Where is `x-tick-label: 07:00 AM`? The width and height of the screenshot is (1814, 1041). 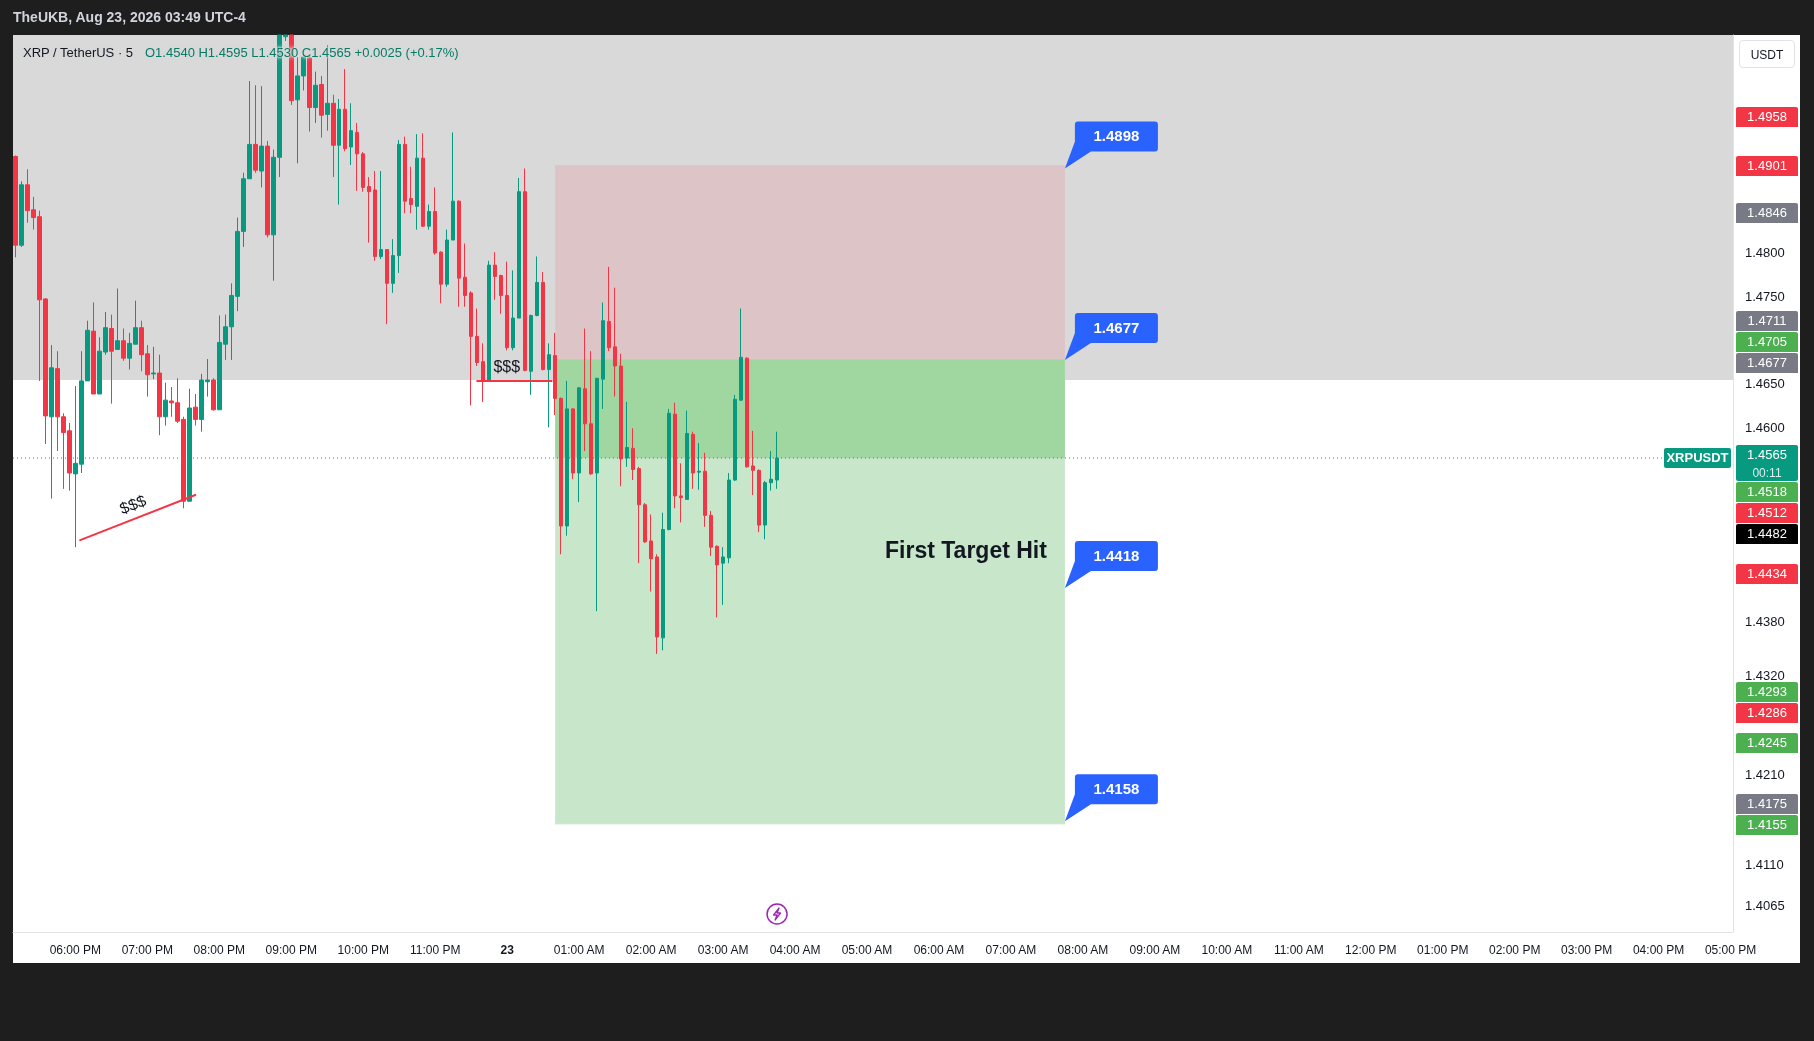
x-tick-label: 07:00 AM is located at coordinates (1011, 950).